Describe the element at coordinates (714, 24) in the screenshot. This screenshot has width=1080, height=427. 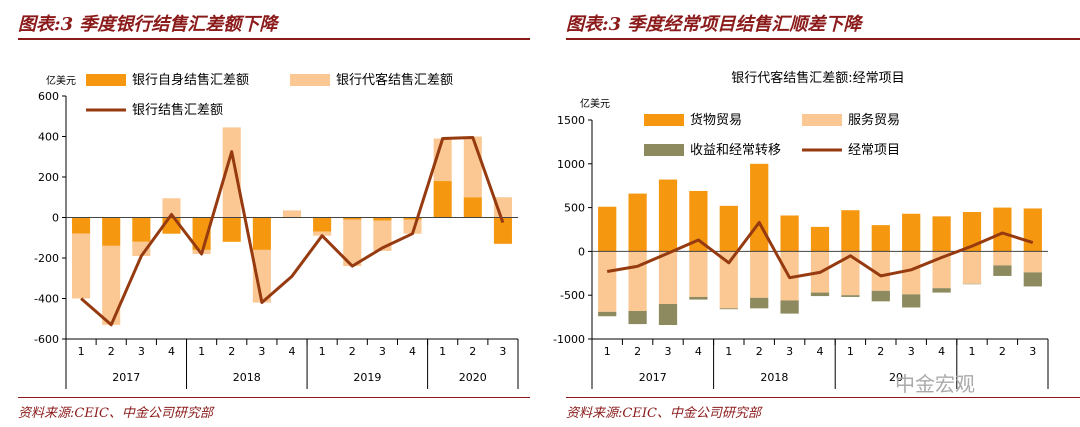
I see `chart-title: 图表:3 季度经常项目结售汇顺差下降` at that location.